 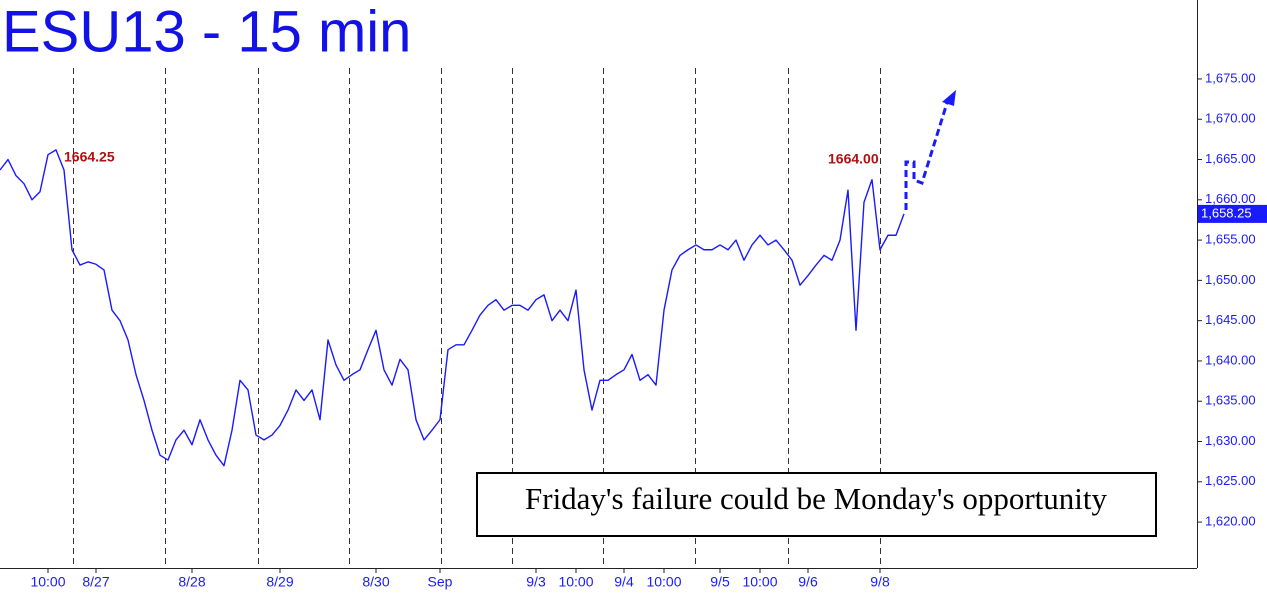 What do you see at coordinates (1230, 198) in the screenshot?
I see `y-tick-label: 1,660.00` at bounding box center [1230, 198].